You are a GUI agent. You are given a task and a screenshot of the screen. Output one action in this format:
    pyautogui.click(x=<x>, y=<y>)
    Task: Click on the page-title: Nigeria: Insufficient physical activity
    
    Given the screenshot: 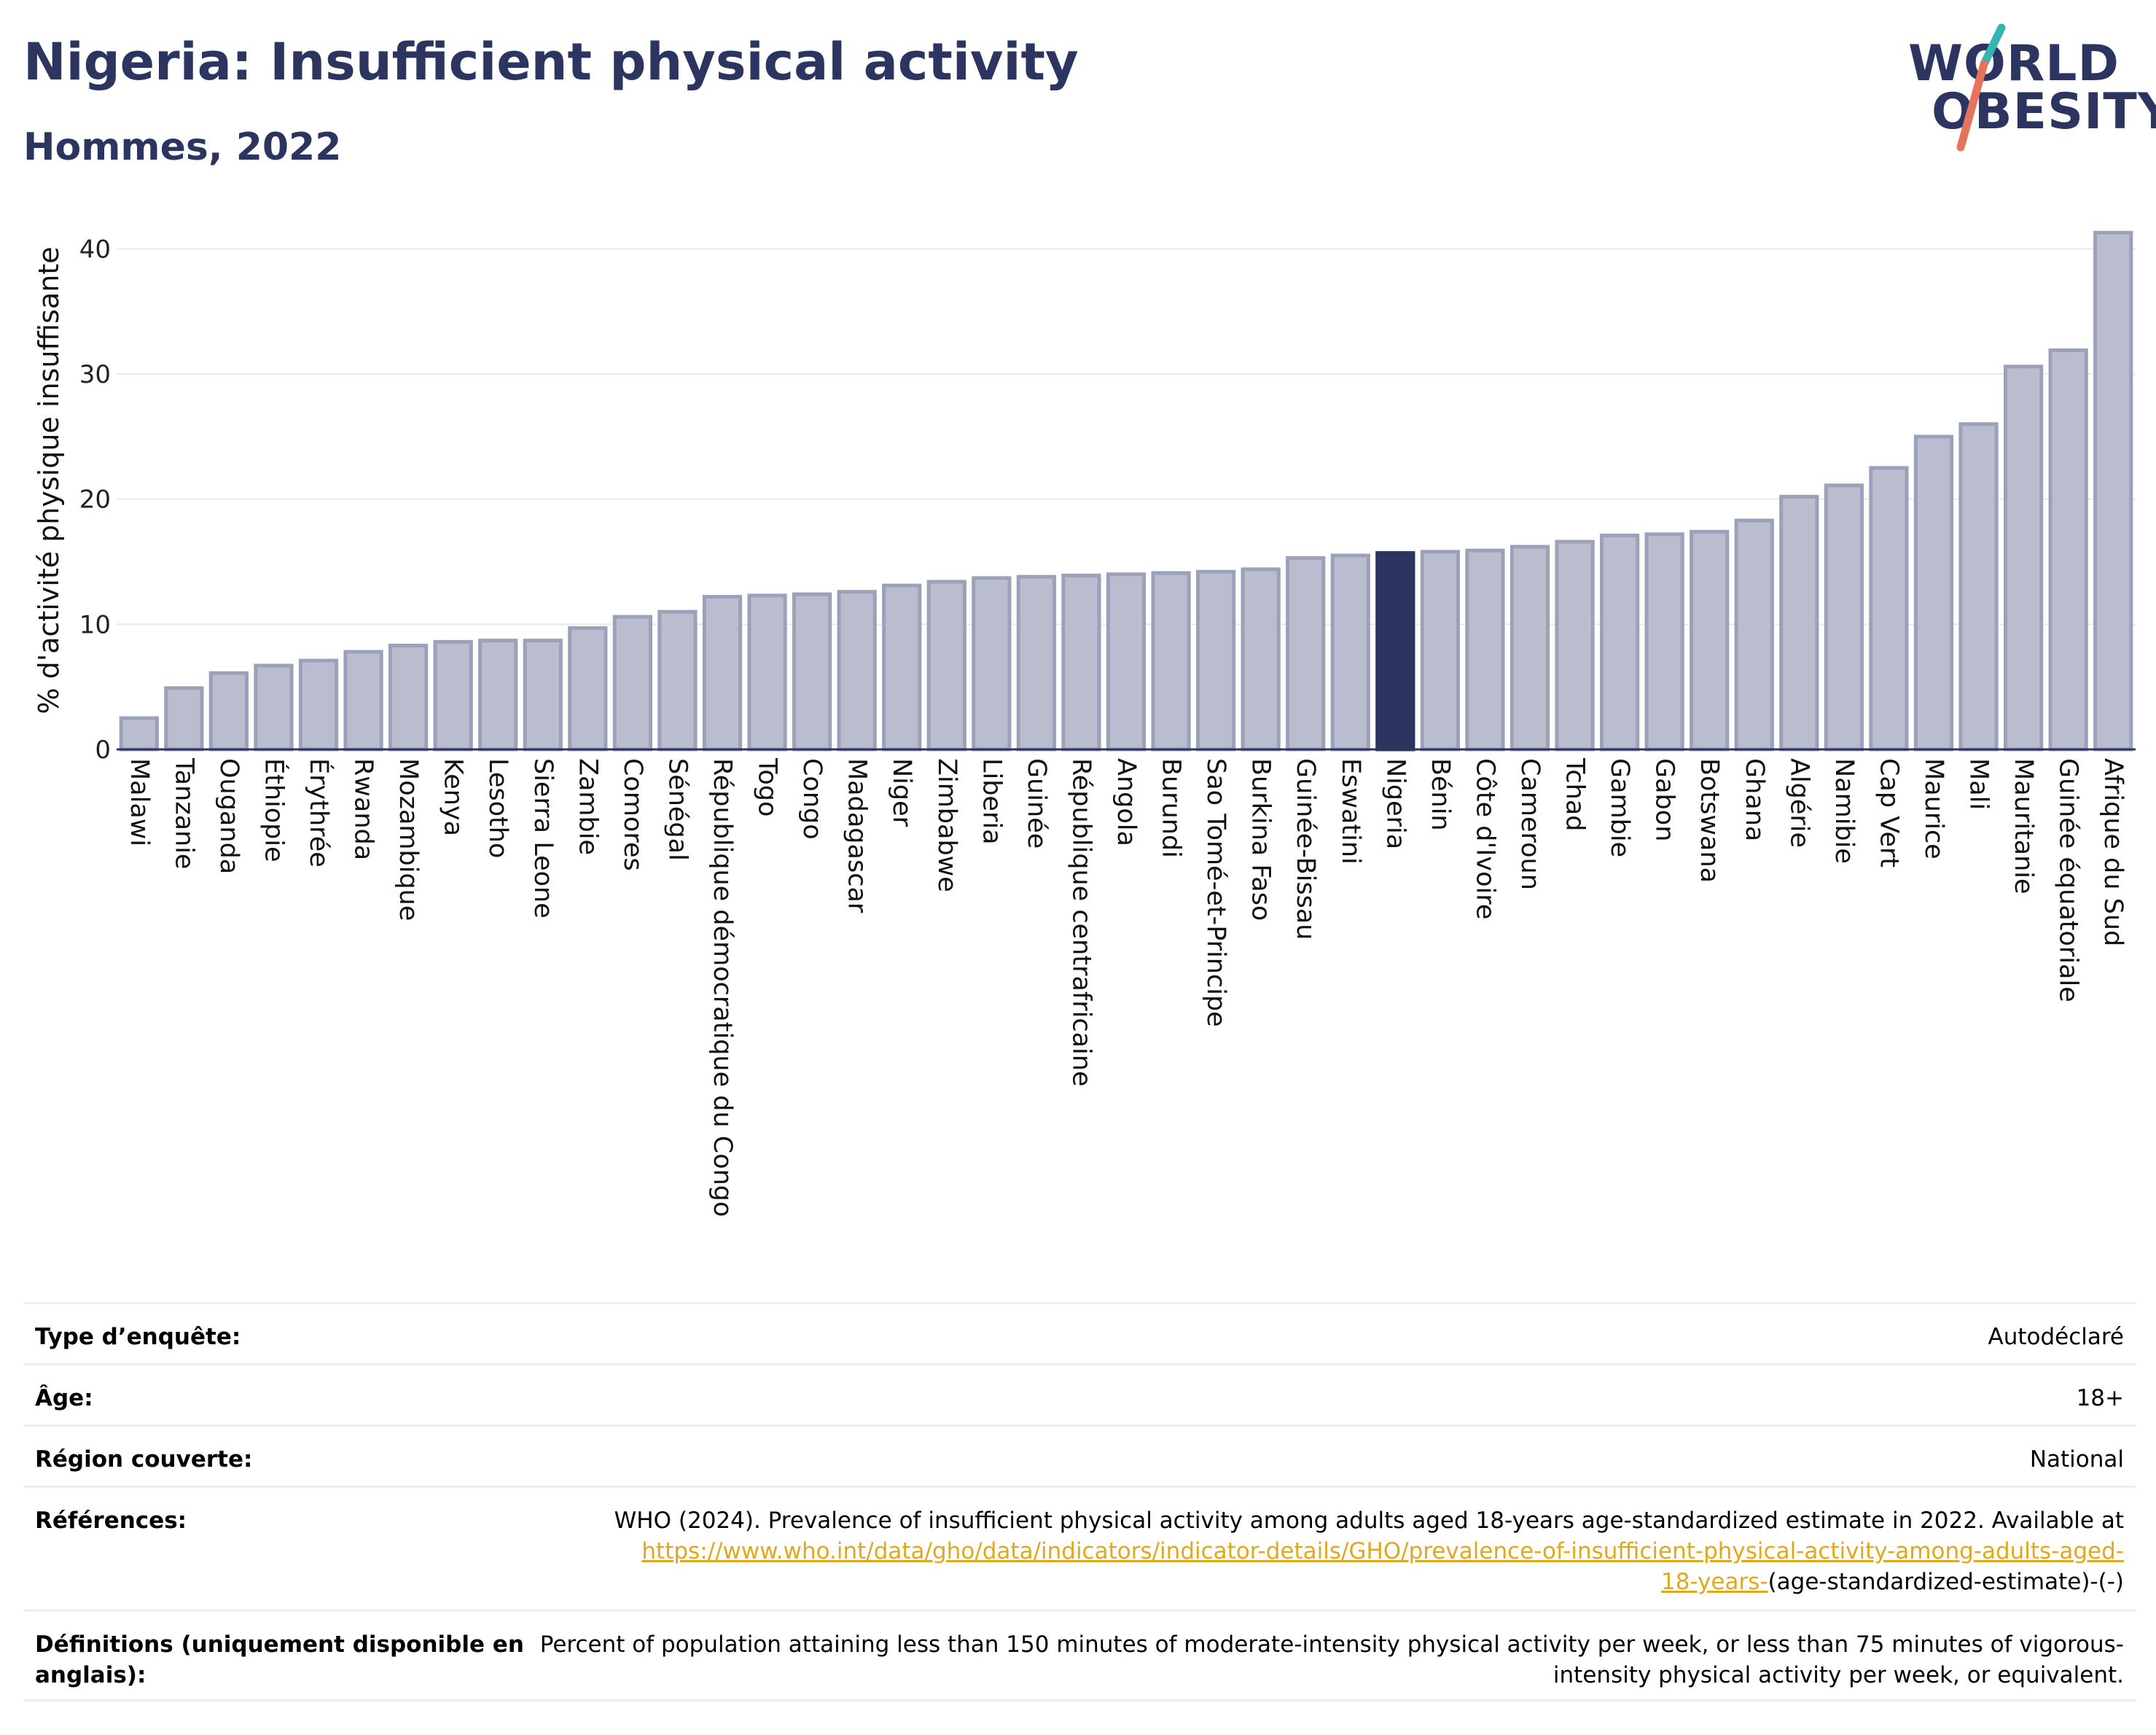 What is the action you would take?
    pyautogui.click(x=551, y=62)
    